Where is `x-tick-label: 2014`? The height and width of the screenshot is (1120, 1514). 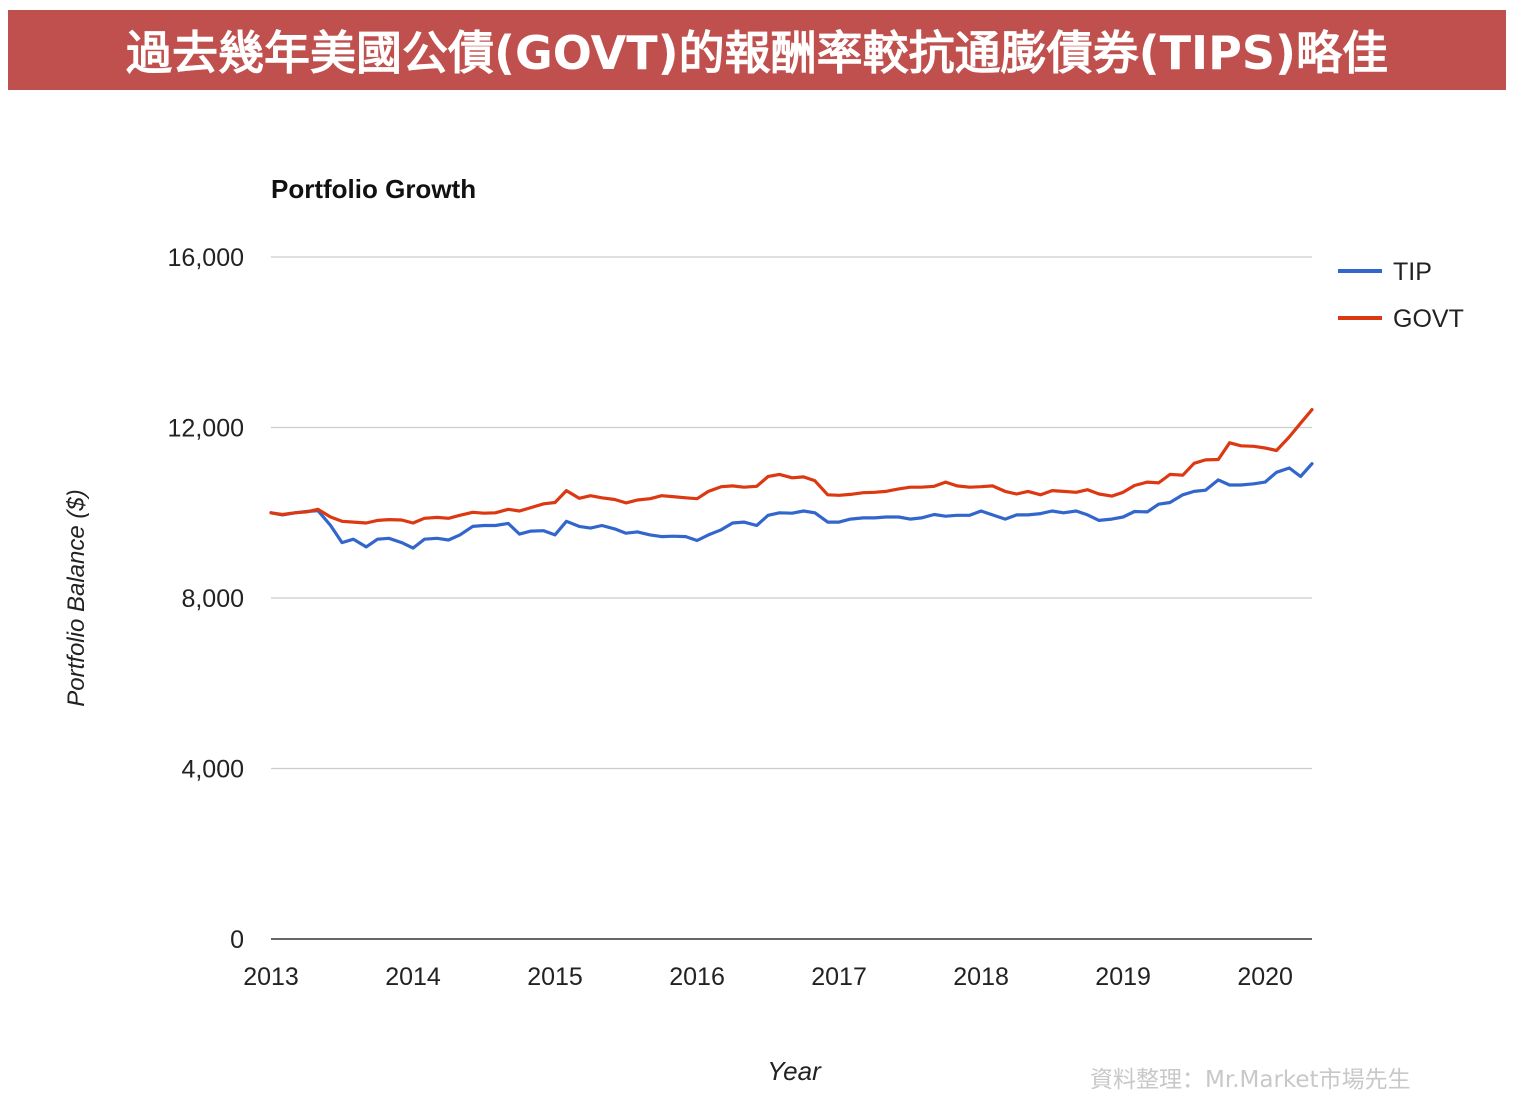 x-tick-label: 2014 is located at coordinates (413, 977).